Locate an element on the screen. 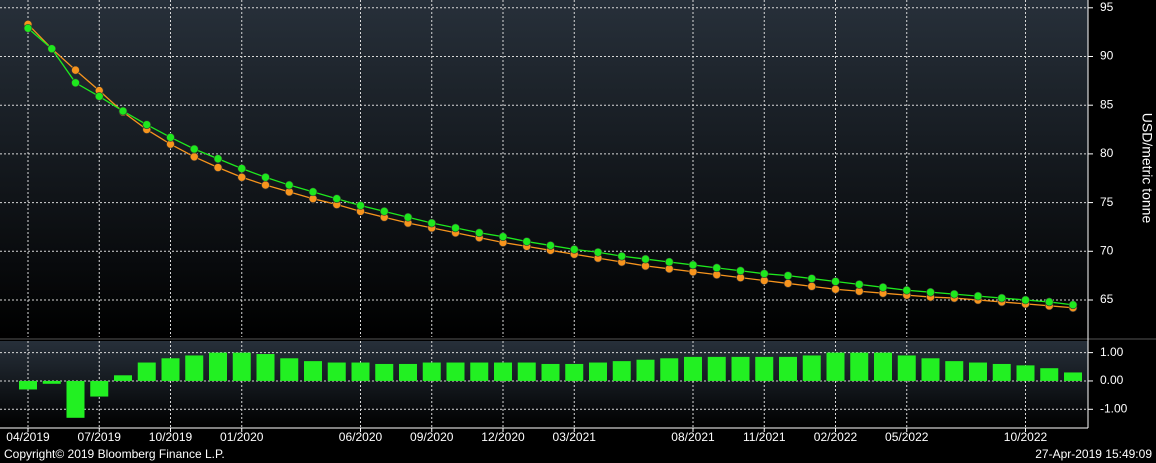 This screenshot has height=463, width=1156. y-axis-label: USD/metric tonne is located at coordinates (1147, 168).